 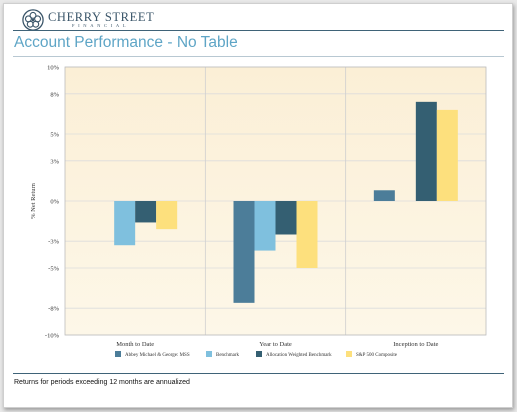 I want to click on legend-label: Allocation Weighted Benchmark, so click(x=299, y=355).